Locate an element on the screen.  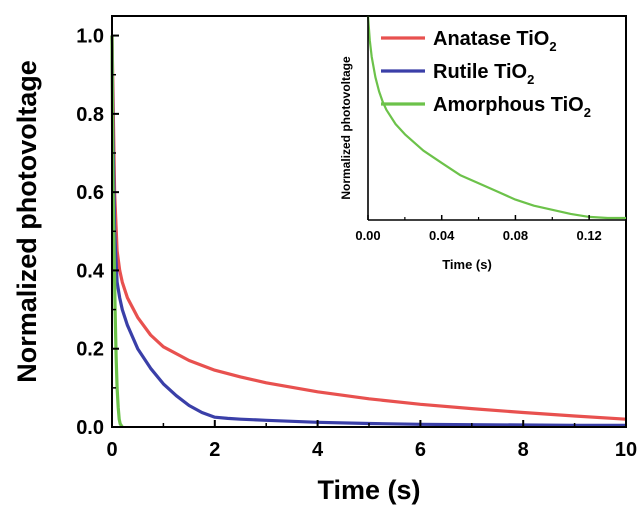
y-tick-label: 0.2 is located at coordinates (90, 350).